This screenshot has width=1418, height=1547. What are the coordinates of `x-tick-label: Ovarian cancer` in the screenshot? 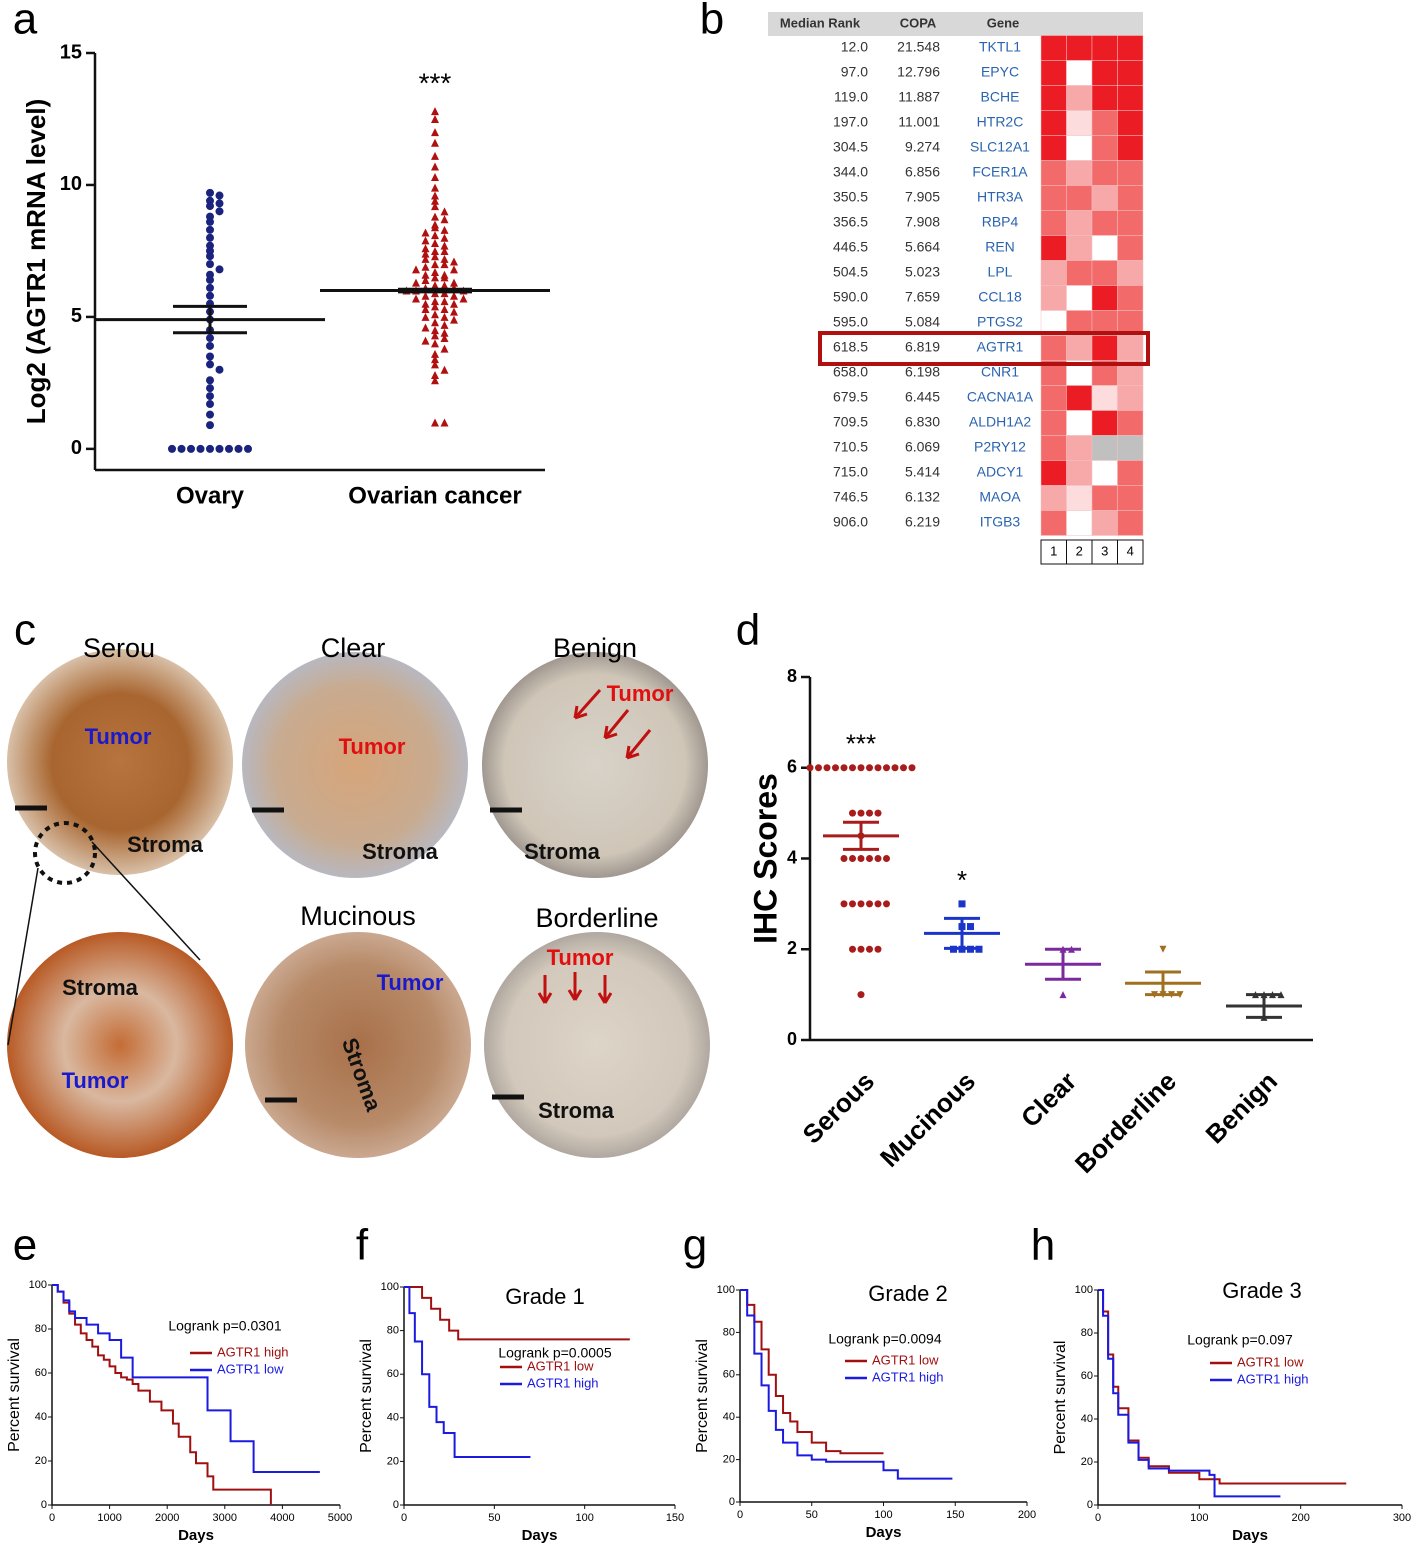 It's located at (434, 495).